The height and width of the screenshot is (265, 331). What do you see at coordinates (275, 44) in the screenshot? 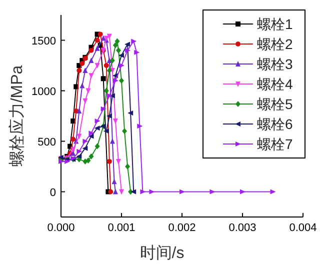
I see `legend-label: 螺栓2` at bounding box center [275, 44].